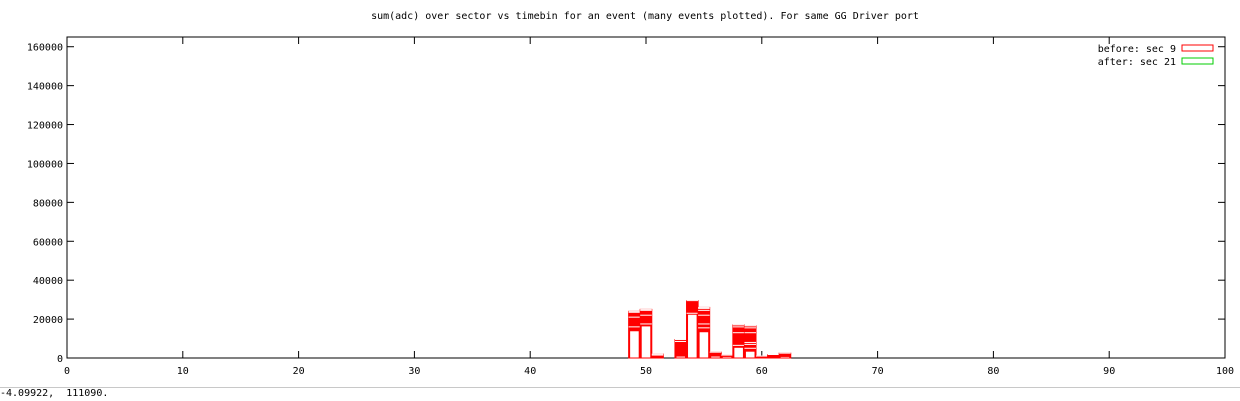 This screenshot has height=401, width=1240. I want to click on y-tick-label: 140000, so click(45, 87).